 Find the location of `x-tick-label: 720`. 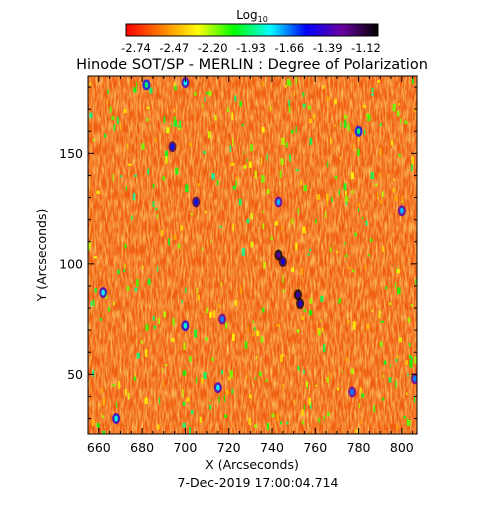

x-tick-label: 720 is located at coordinates (229, 447).